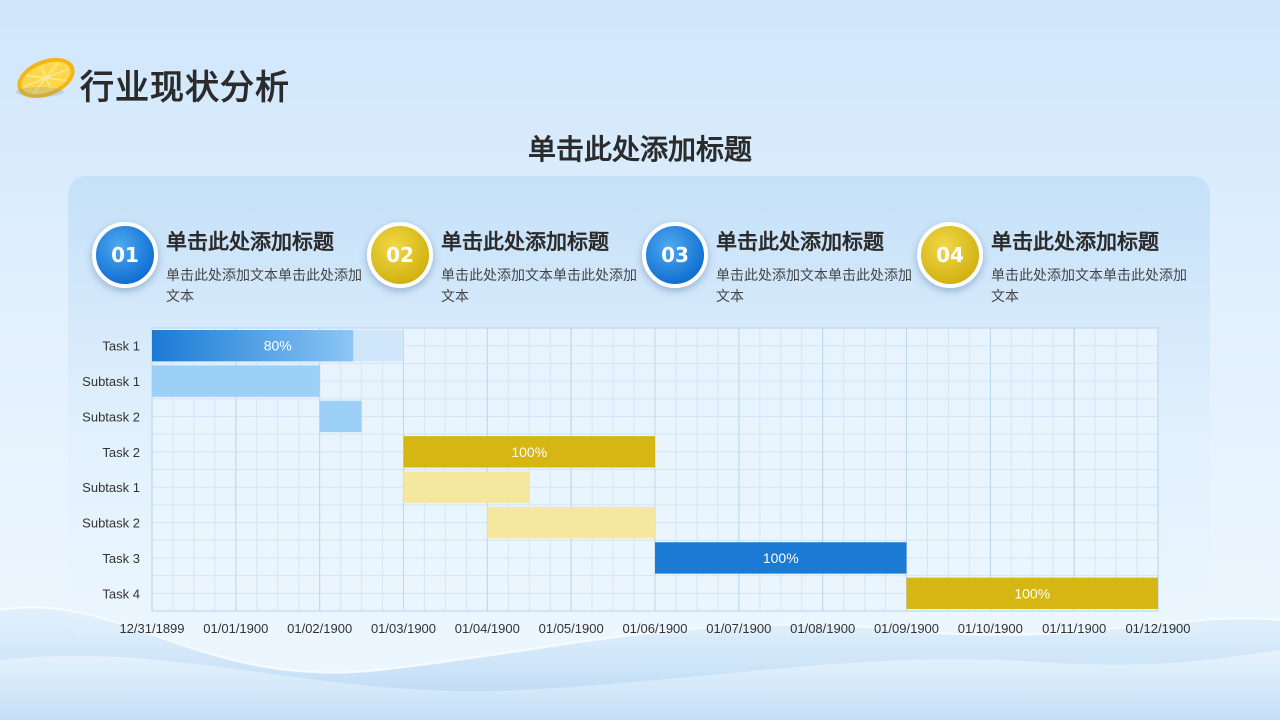 This screenshot has height=720, width=1280. I want to click on task-progress-label: 80%, so click(278, 346).